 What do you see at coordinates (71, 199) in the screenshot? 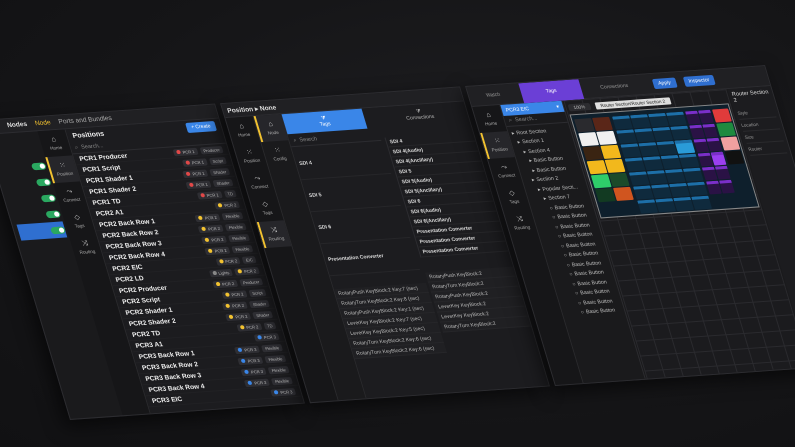
I see `sidebar-item-label: Connect` at bounding box center [71, 199].